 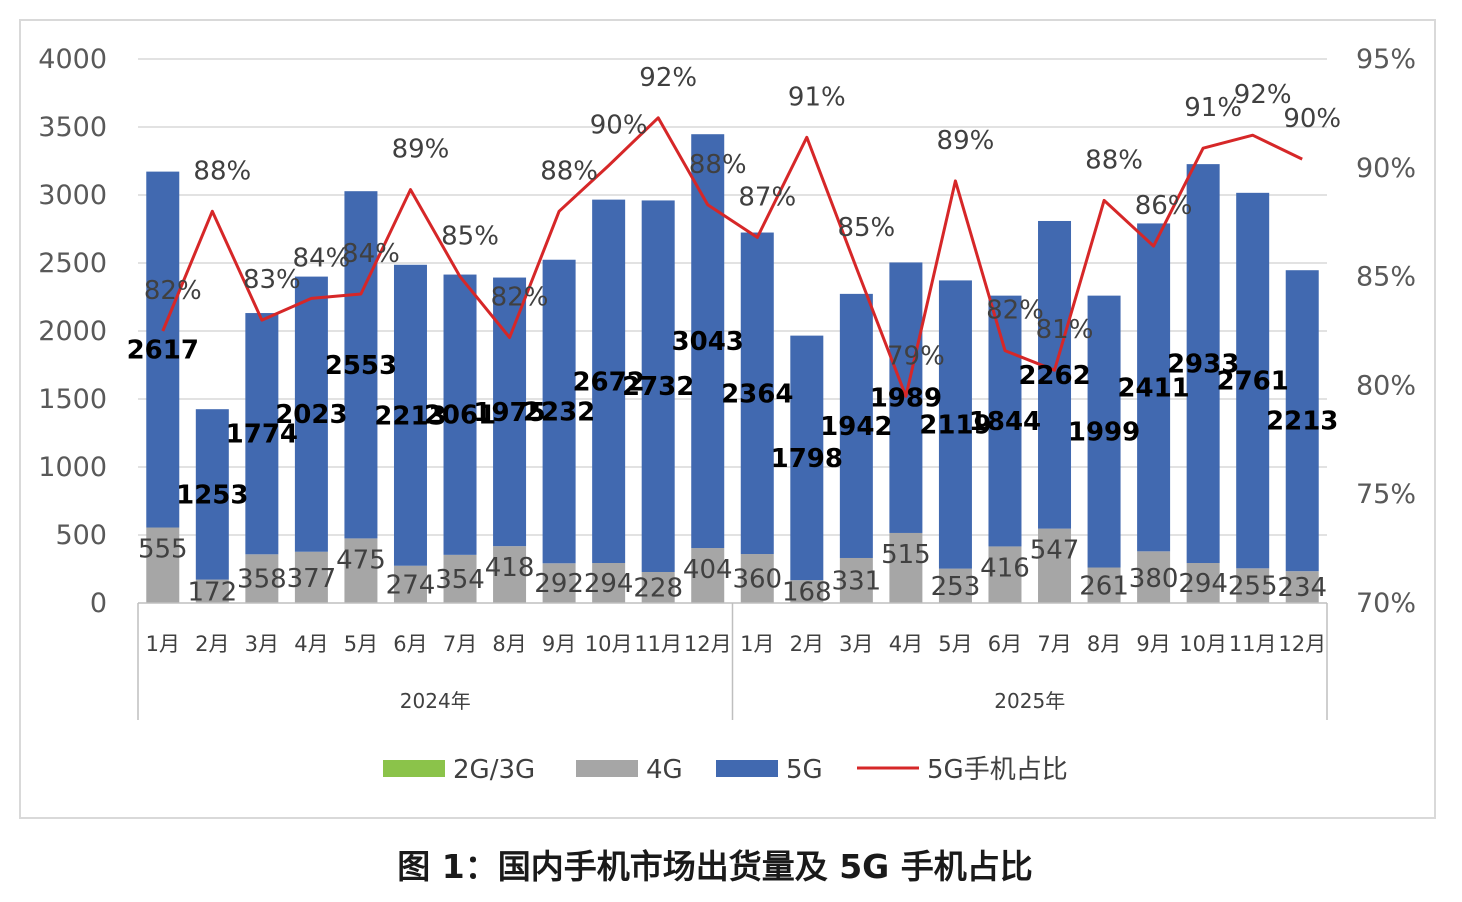 I want to click on y-left-tick-label: 1000, so click(x=72, y=467).